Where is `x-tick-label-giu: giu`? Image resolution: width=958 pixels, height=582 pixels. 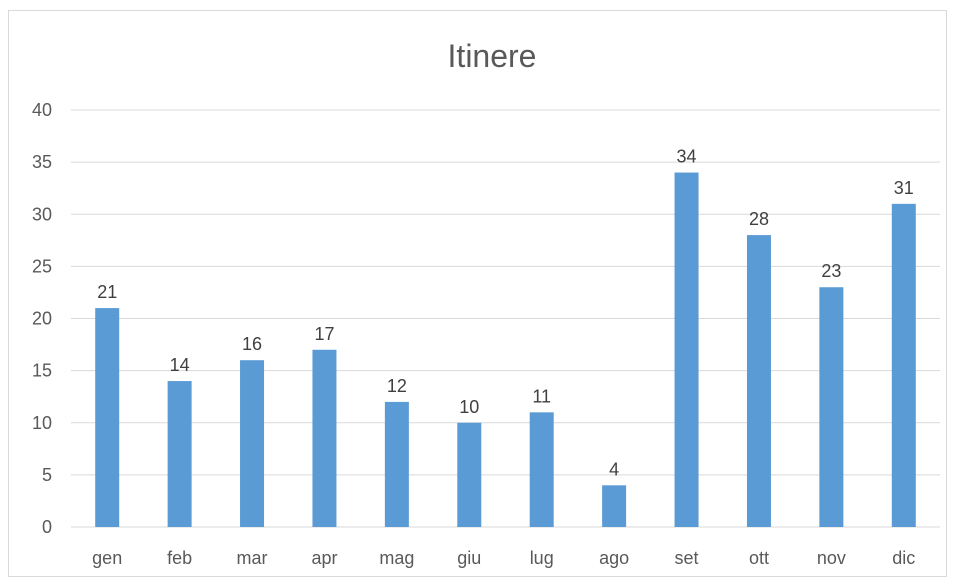 x-tick-label-giu: giu is located at coordinates (469, 558).